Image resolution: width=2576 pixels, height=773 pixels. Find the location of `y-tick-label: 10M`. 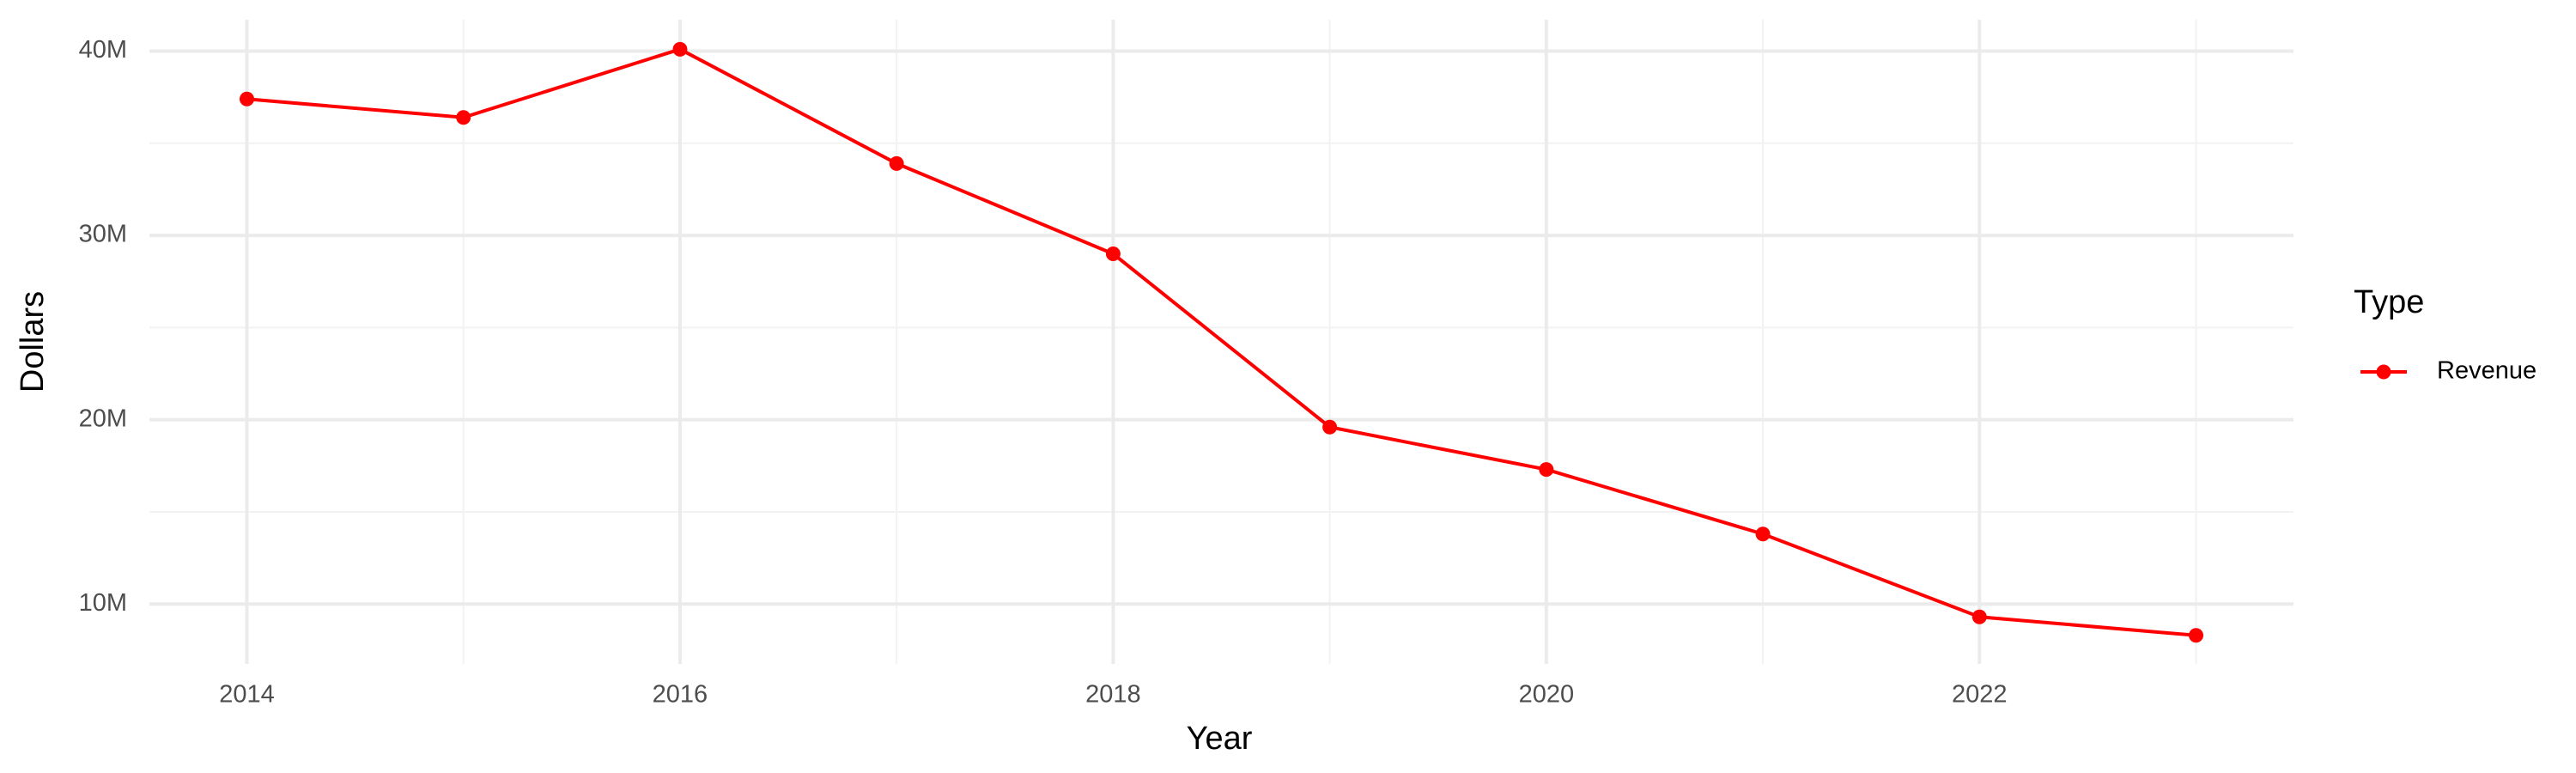

y-tick-label: 10M is located at coordinates (103, 603).